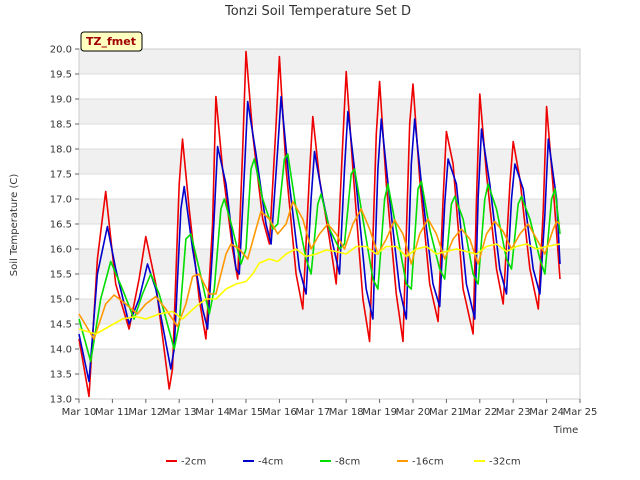  I want to click on legend-item: -8cm, so click(340, 462).